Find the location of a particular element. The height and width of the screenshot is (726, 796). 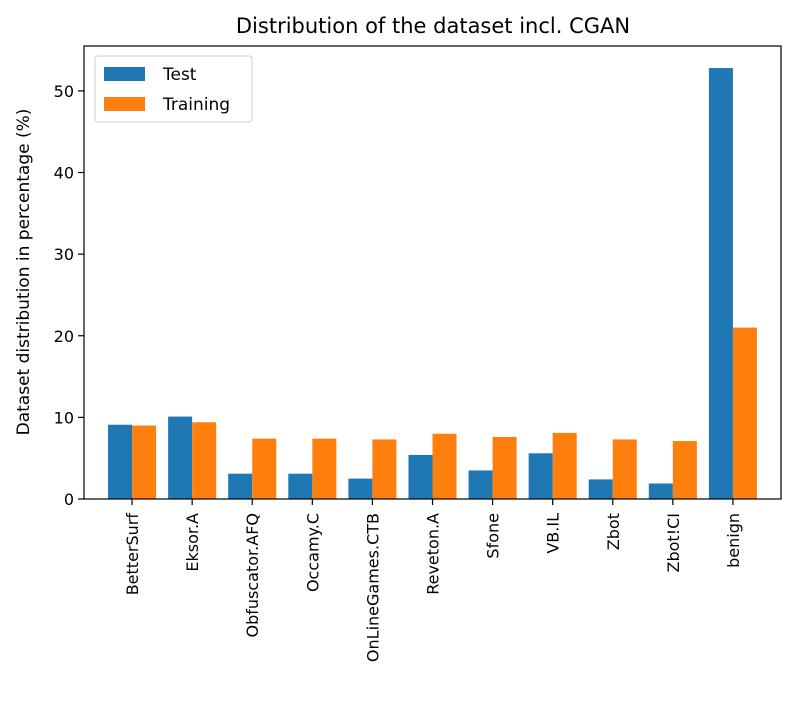

bar-test-reveton-a is located at coordinates (420, 476).